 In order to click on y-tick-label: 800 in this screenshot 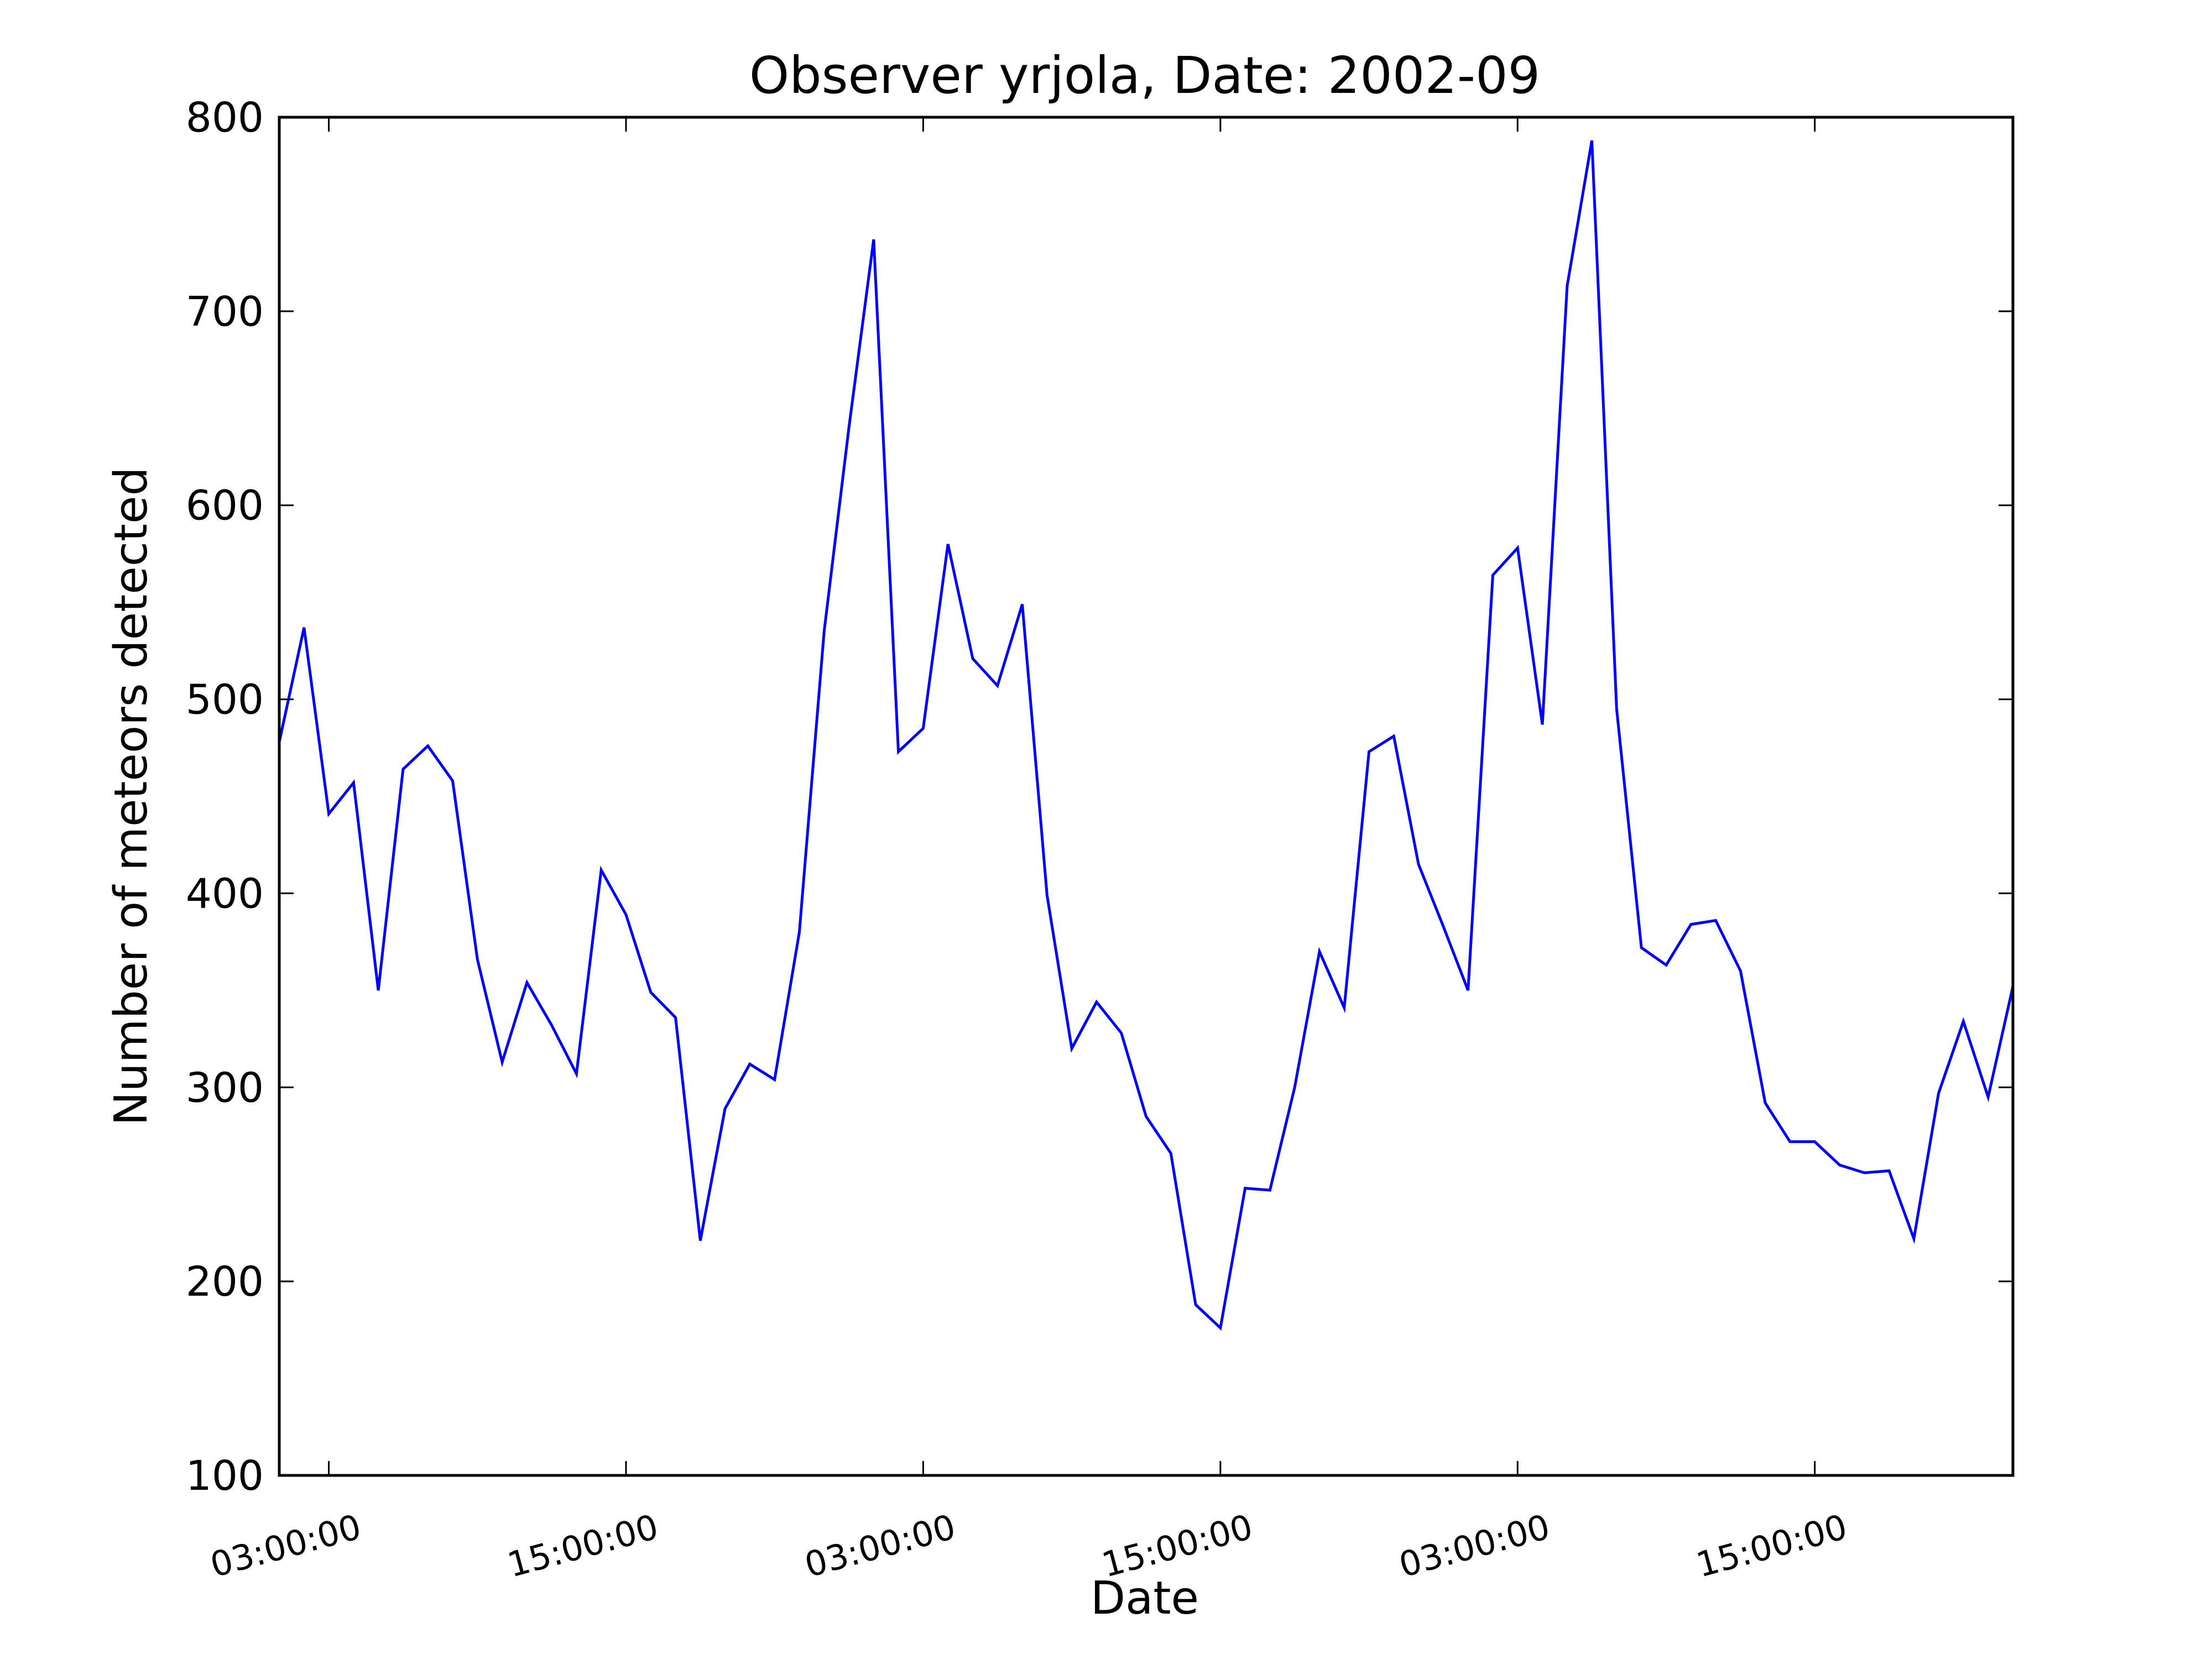, I will do `click(225, 118)`.